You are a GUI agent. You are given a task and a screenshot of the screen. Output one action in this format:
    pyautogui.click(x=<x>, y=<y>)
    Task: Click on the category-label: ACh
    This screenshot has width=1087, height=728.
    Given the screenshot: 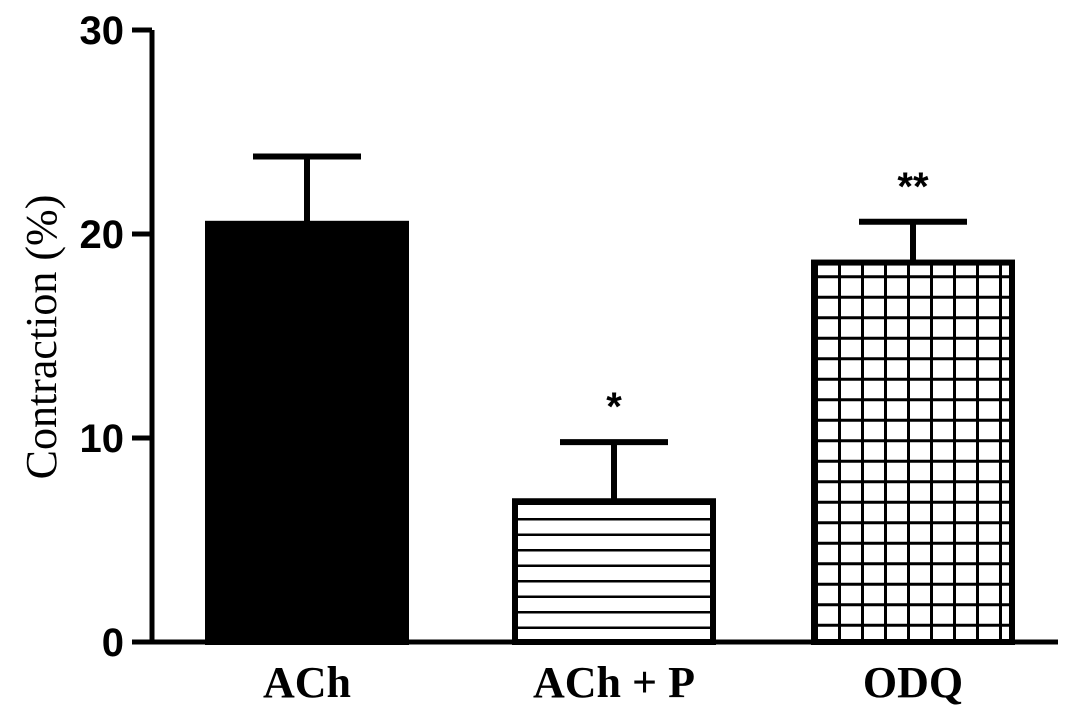 What is the action you would take?
    pyautogui.click(x=307, y=682)
    